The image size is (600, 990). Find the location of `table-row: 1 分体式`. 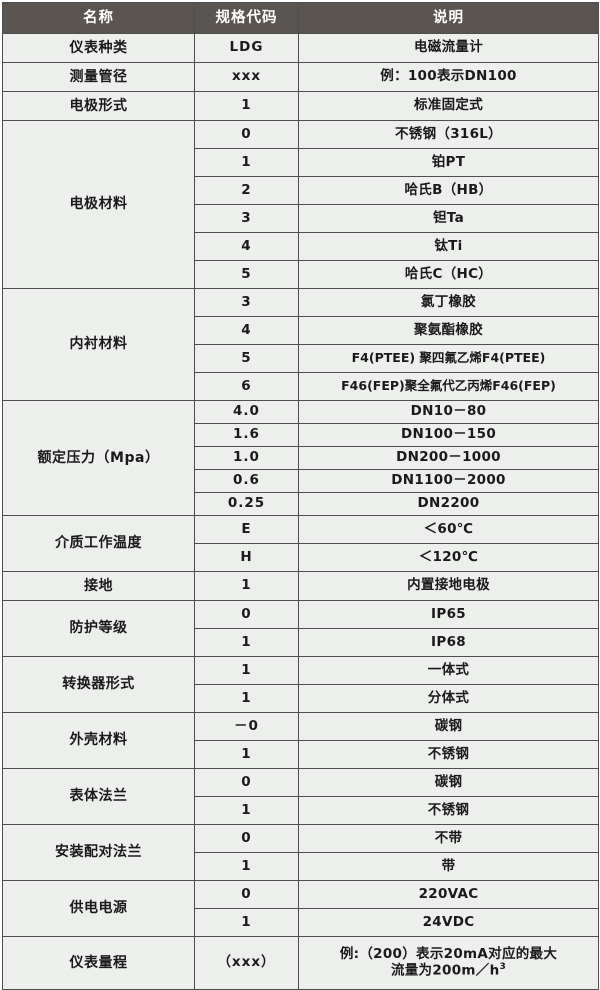

table-row: 1 分体式 is located at coordinates (301, 698).